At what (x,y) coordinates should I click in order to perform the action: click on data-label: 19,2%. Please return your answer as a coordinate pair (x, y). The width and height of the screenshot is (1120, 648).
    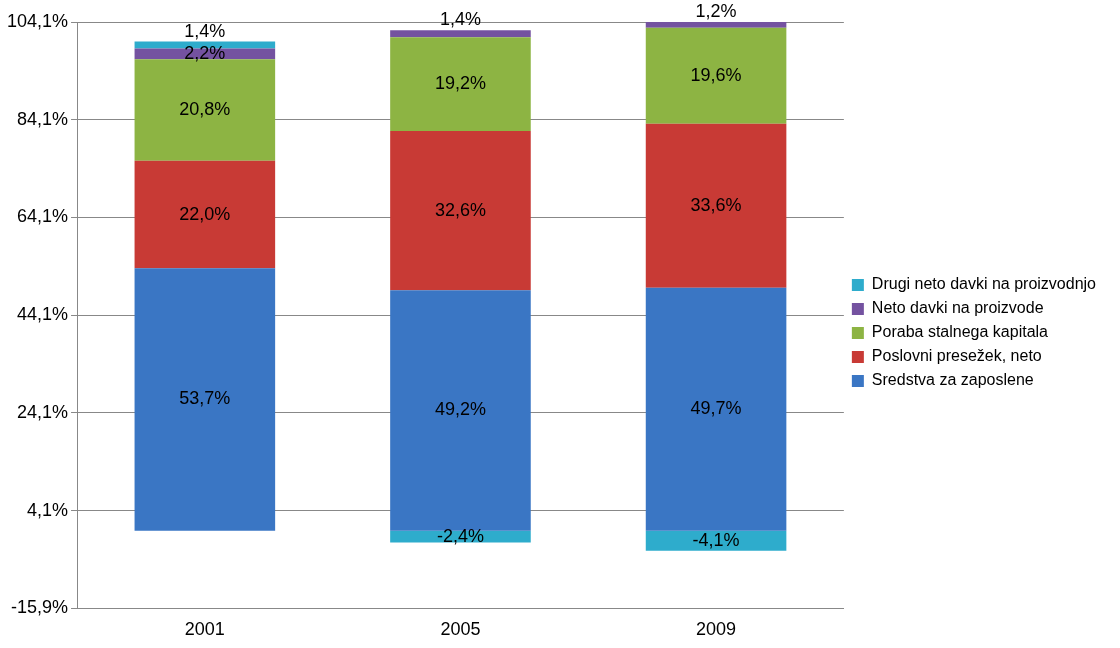
    Looking at the image, I should click on (460, 83).